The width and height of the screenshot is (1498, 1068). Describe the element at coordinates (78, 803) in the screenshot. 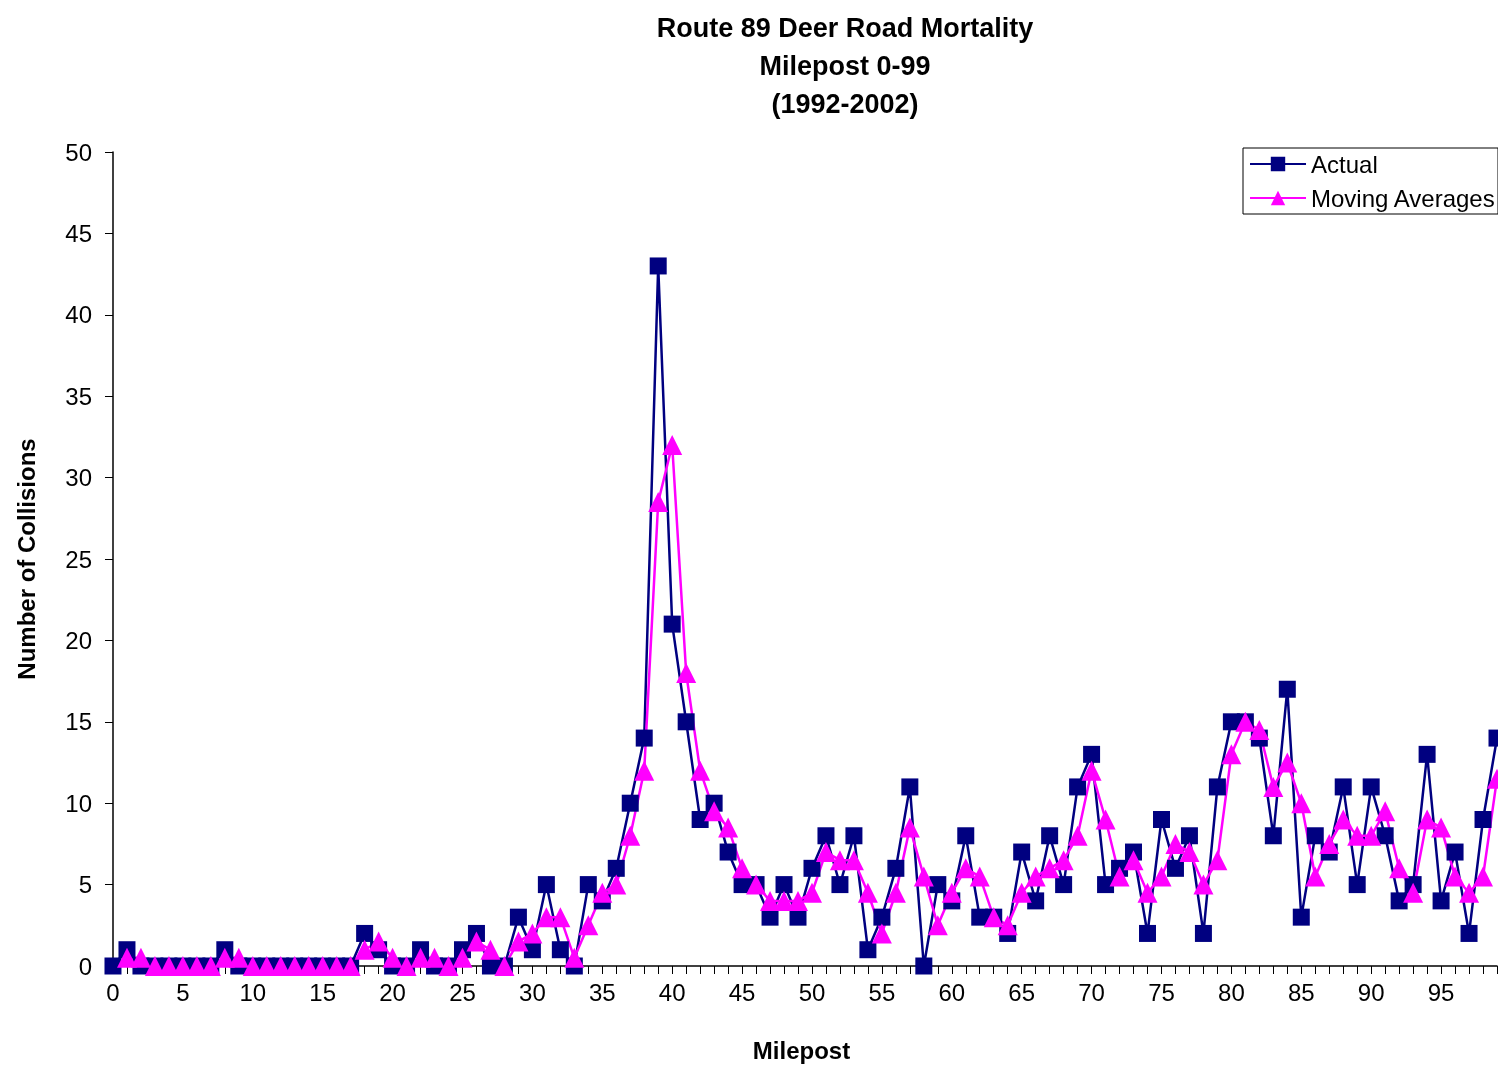

I see `y-tick-label: 10` at that location.